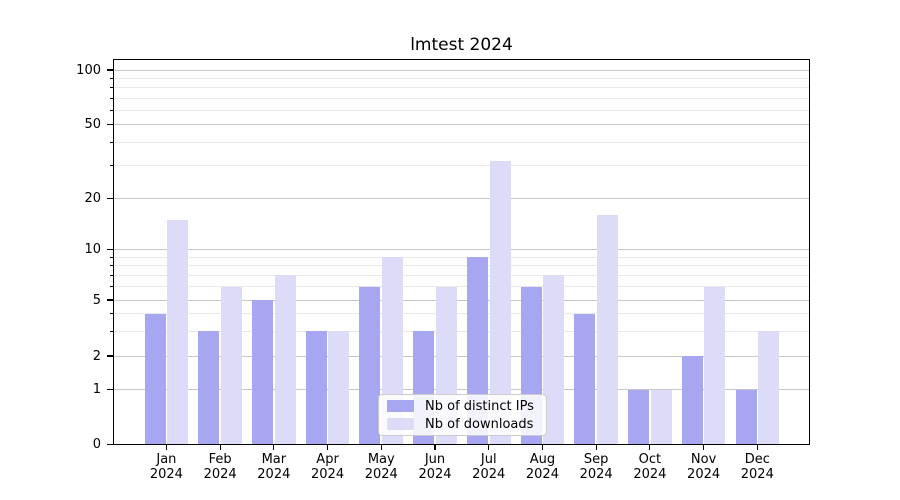 This screenshot has width=900, height=500. What do you see at coordinates (479, 424) in the screenshot?
I see `legend-label-downloads: Nb of downloads` at bounding box center [479, 424].